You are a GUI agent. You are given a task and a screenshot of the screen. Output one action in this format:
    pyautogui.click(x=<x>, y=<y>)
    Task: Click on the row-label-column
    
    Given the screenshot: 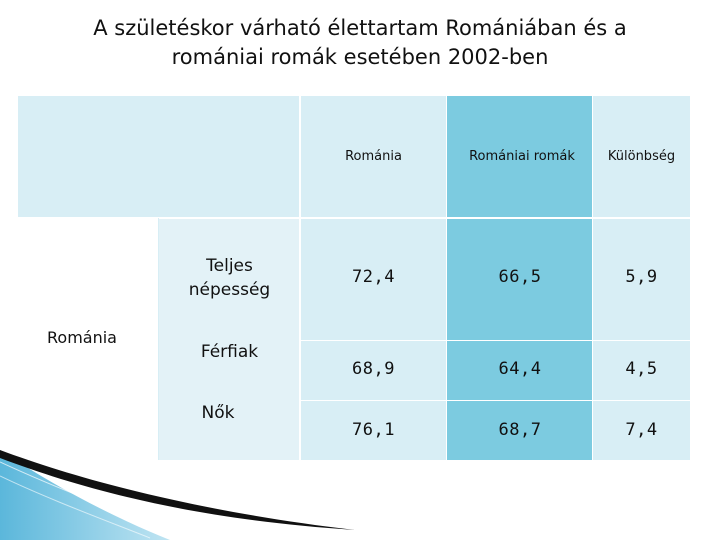 What is the action you would take?
    pyautogui.click(x=229, y=339)
    